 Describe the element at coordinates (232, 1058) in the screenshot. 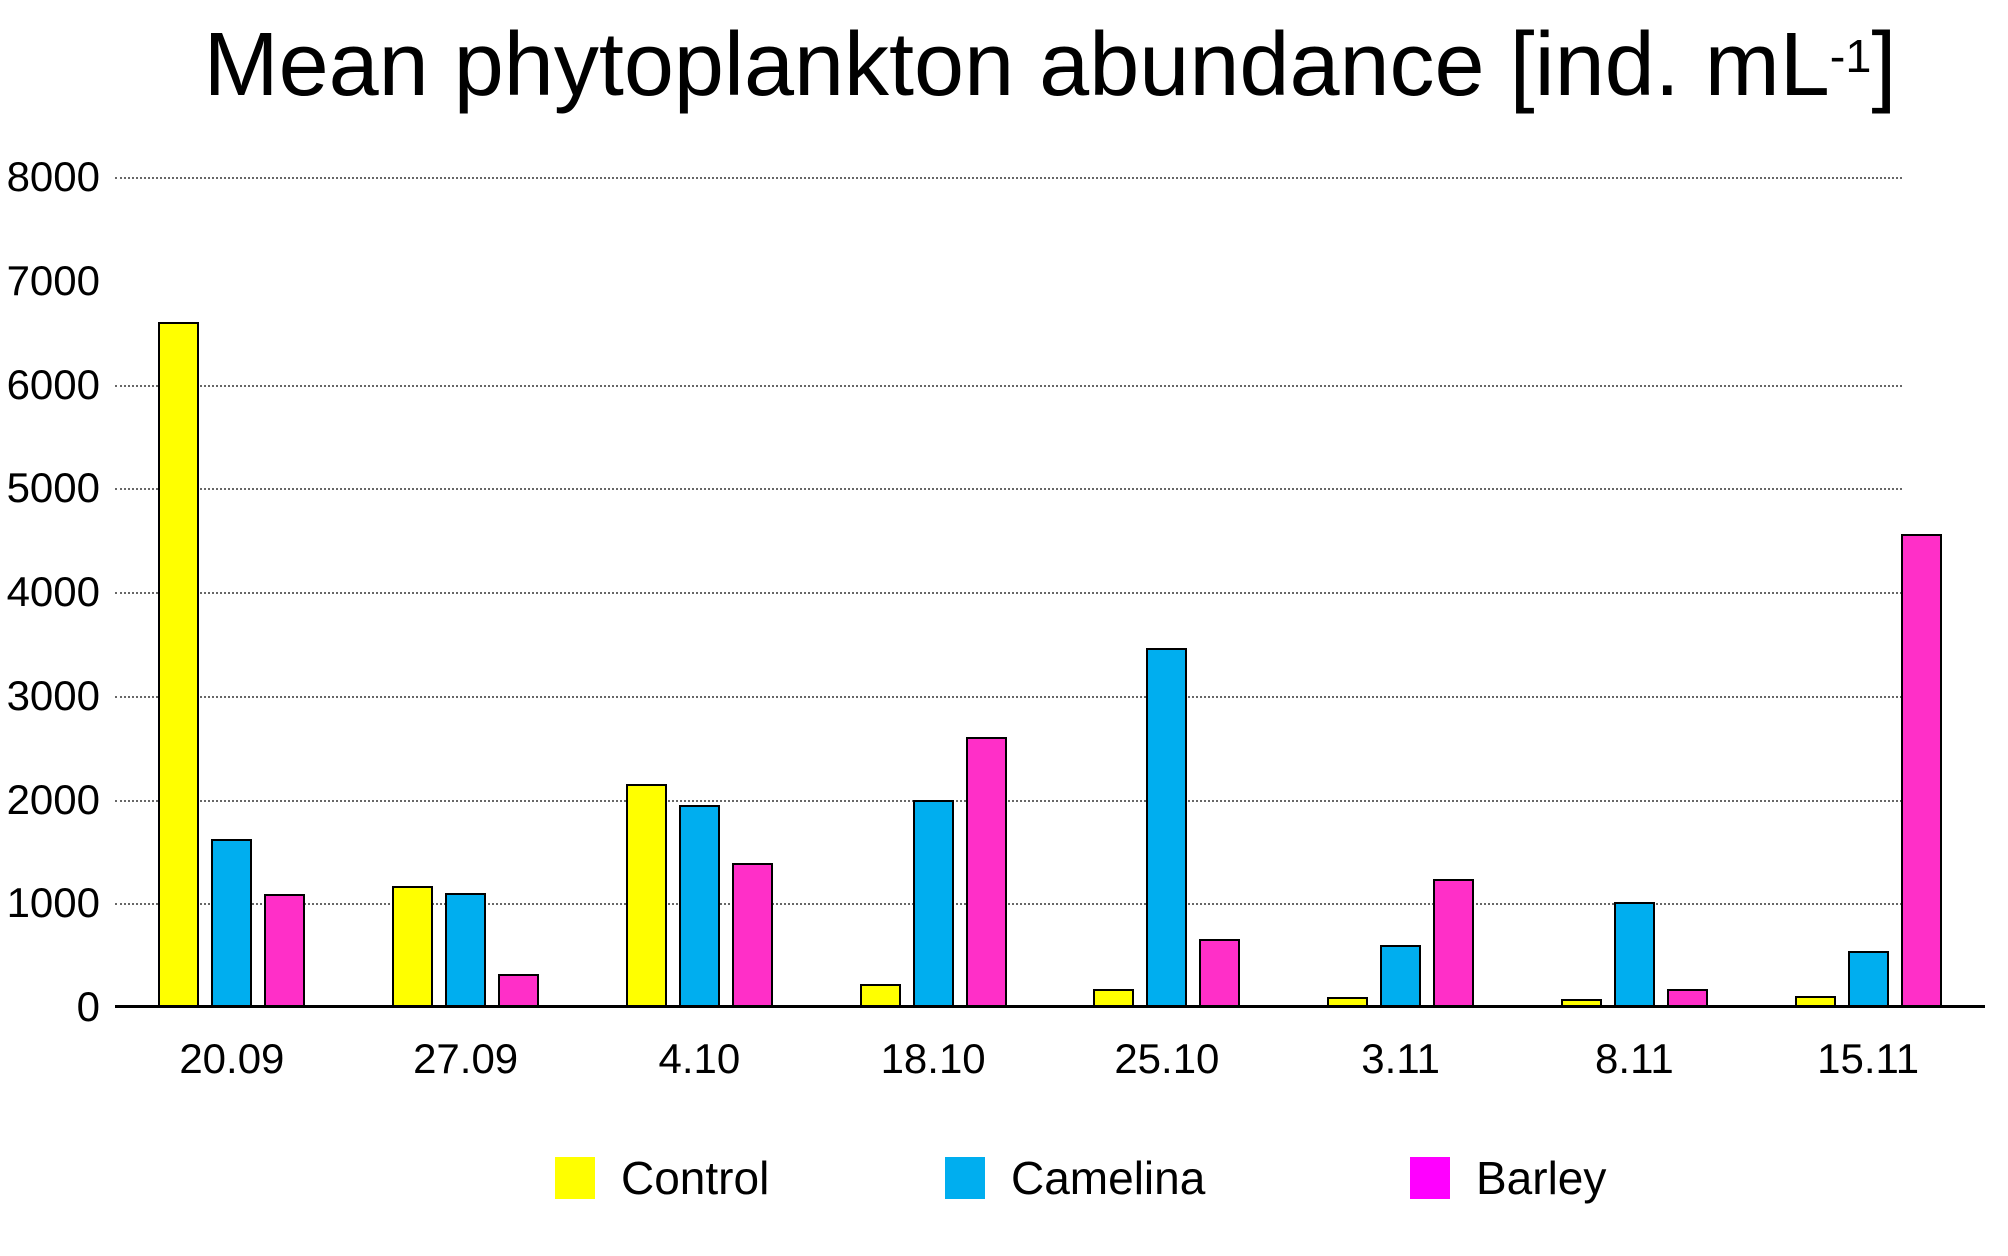

I see `x-tick-label-20.09: 20.09` at that location.